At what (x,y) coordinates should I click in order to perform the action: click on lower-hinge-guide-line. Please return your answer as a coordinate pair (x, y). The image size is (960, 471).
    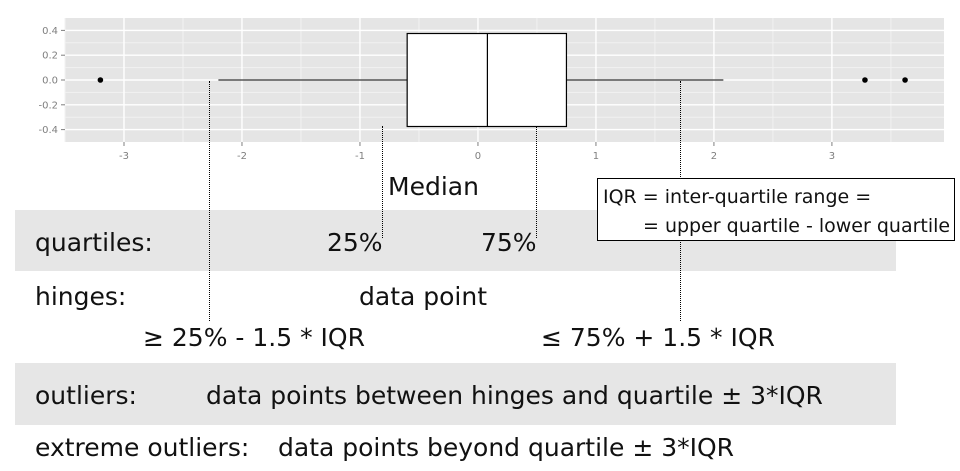
    Looking at the image, I should click on (209, 201).